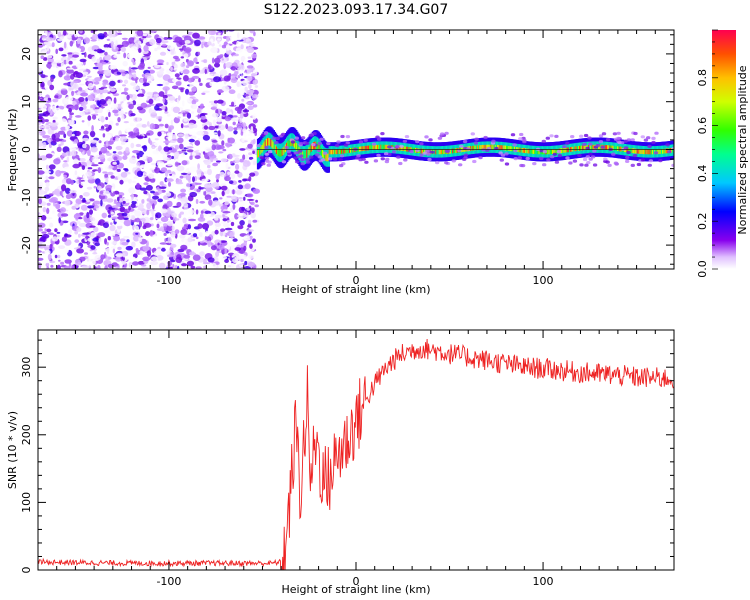 The height and width of the screenshot is (600, 750). Describe the element at coordinates (702, 78) in the screenshot. I see `colorbar-tick-label: 0.8` at that location.